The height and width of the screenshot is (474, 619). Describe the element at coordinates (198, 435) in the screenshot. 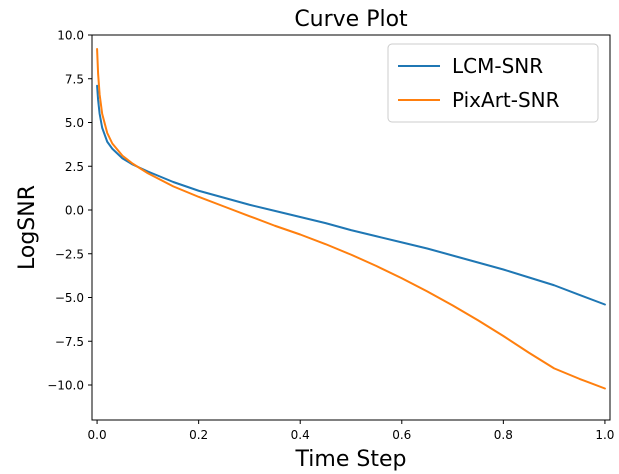

I see `x-tick-label: 0.2` at that location.